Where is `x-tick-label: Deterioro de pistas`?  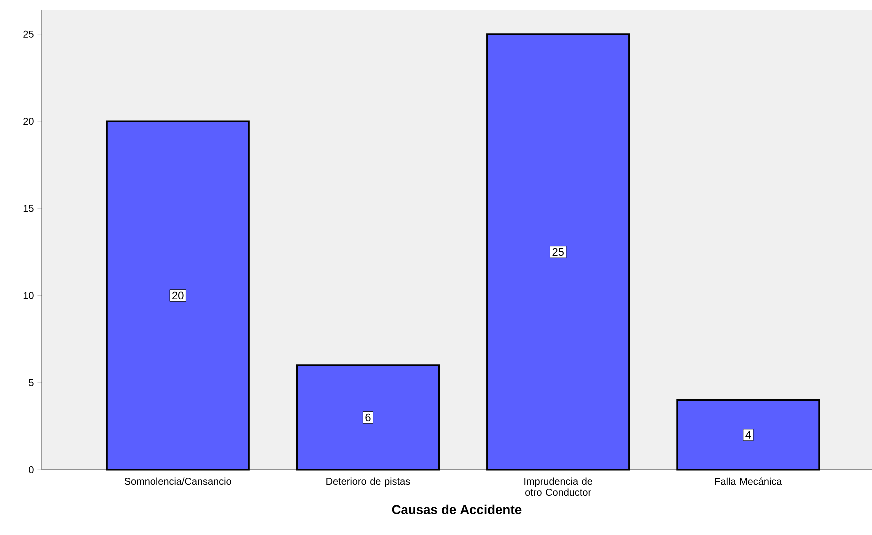
x-tick-label: Deterioro de pistas is located at coordinates (368, 483).